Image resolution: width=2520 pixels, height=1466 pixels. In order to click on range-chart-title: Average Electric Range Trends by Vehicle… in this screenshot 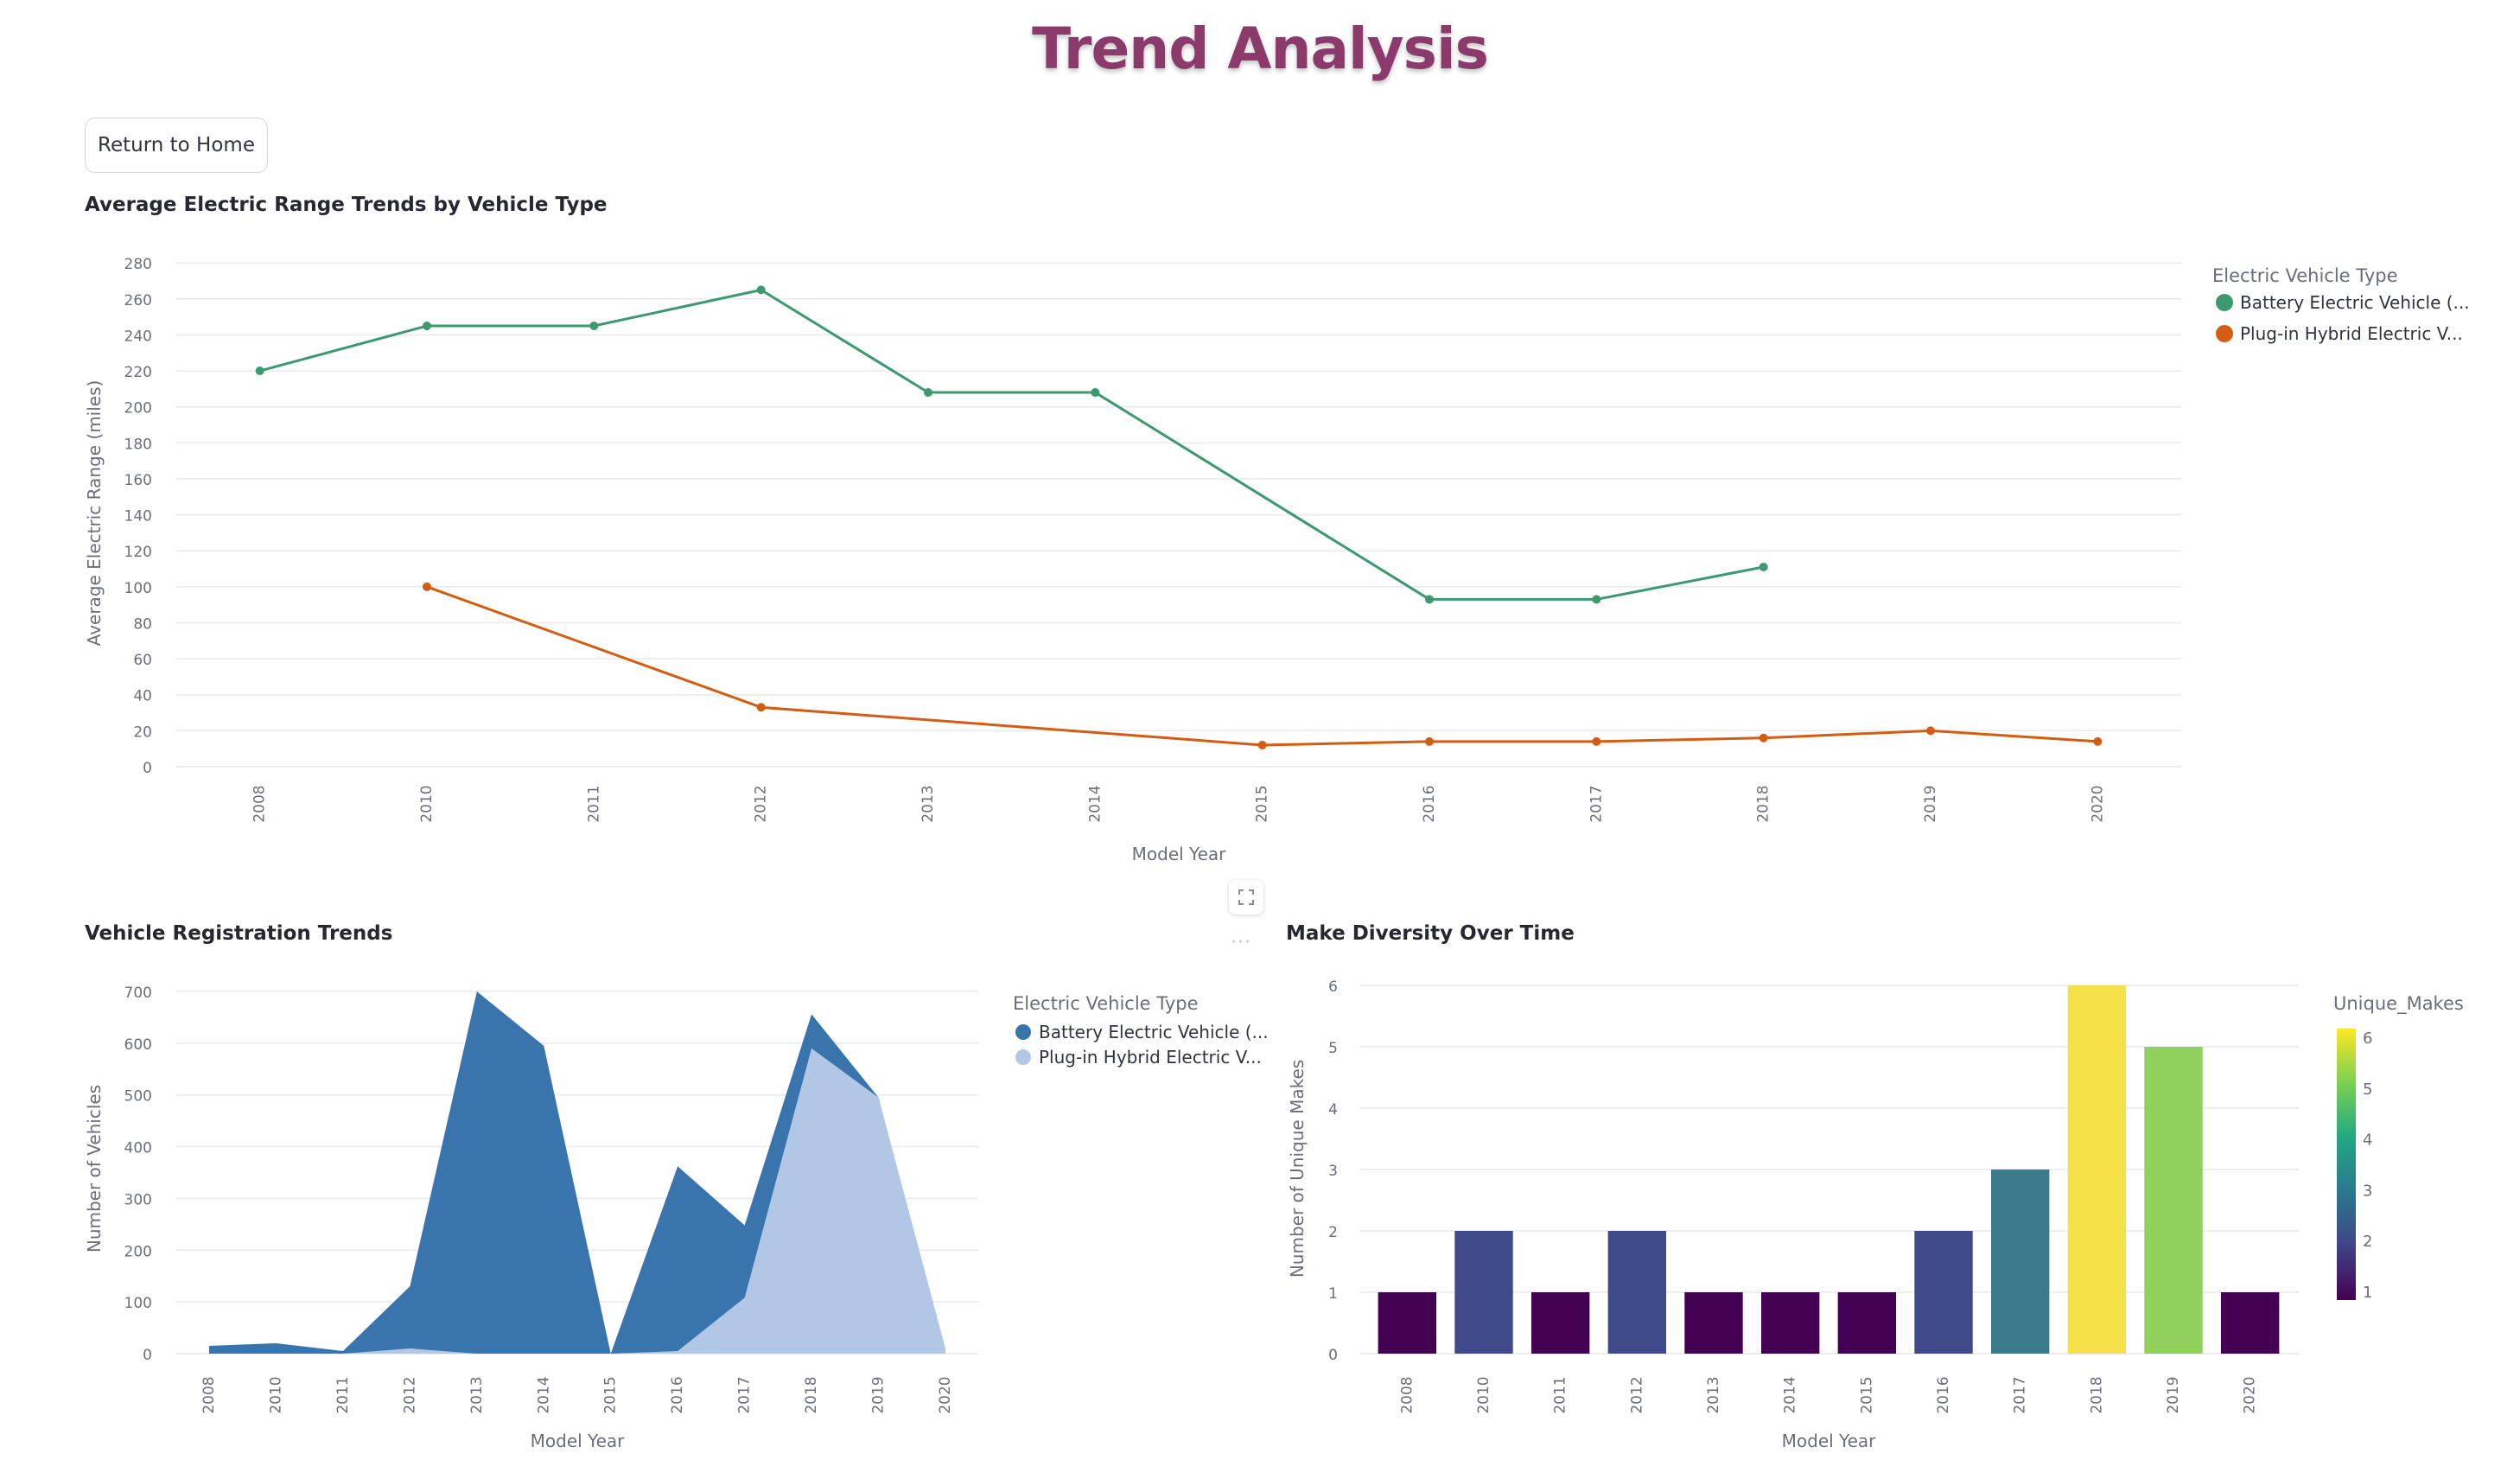, I will do `click(346, 205)`.